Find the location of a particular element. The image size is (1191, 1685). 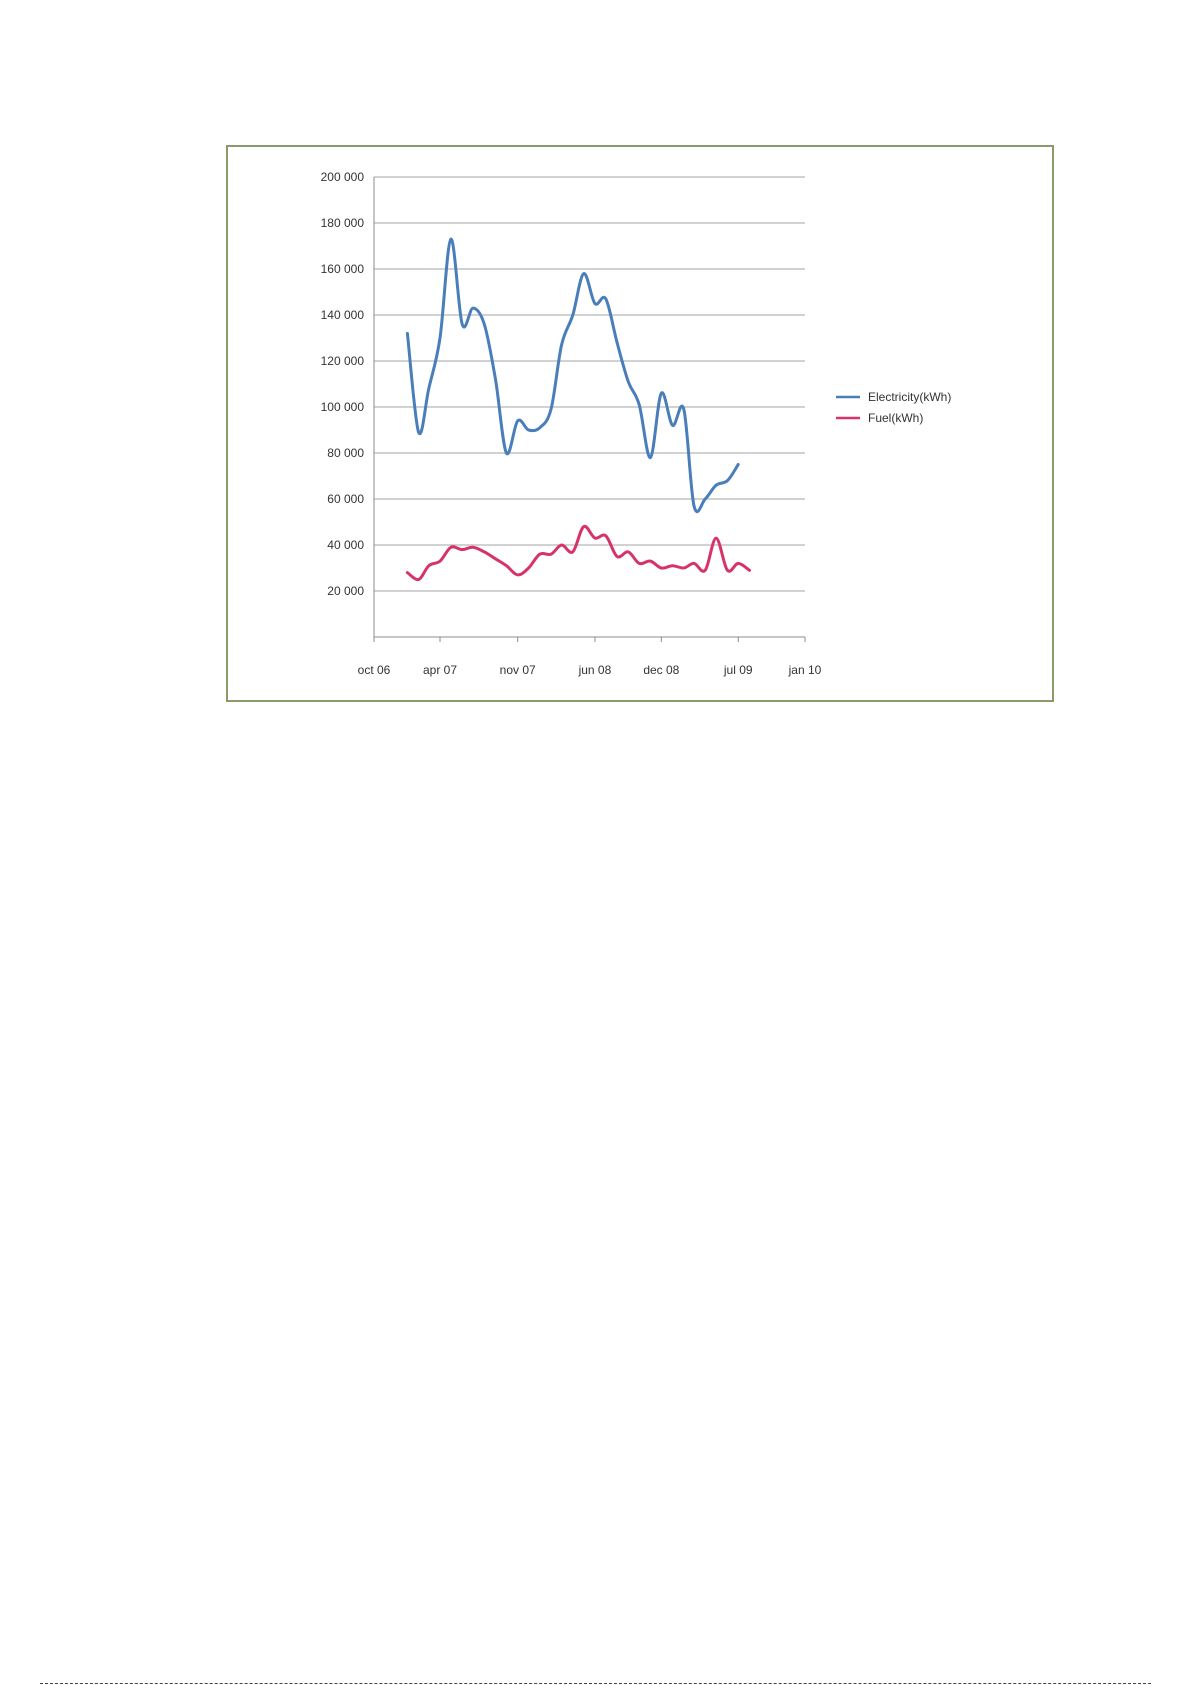

gridlines is located at coordinates (589, 384).